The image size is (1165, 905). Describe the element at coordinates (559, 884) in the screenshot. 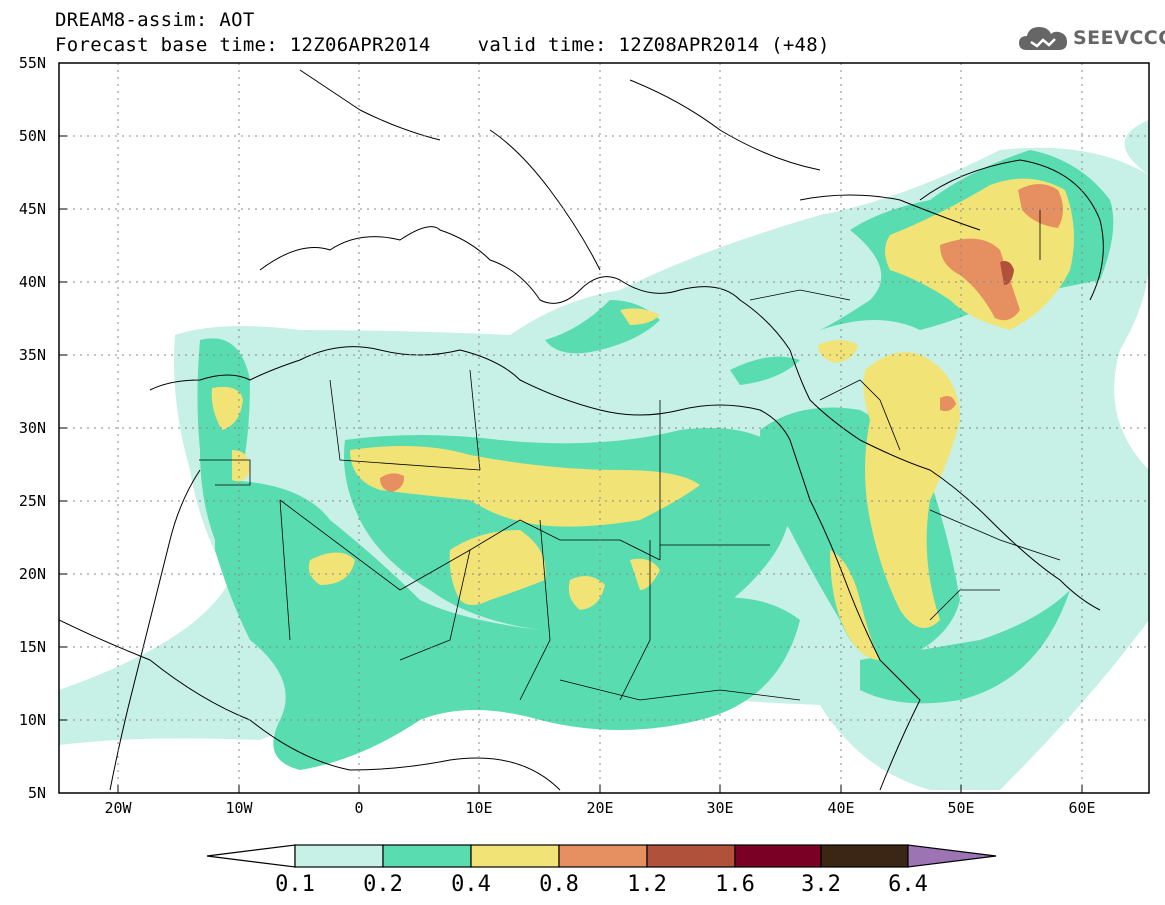

I see `colorbar-label: 0.8` at that location.